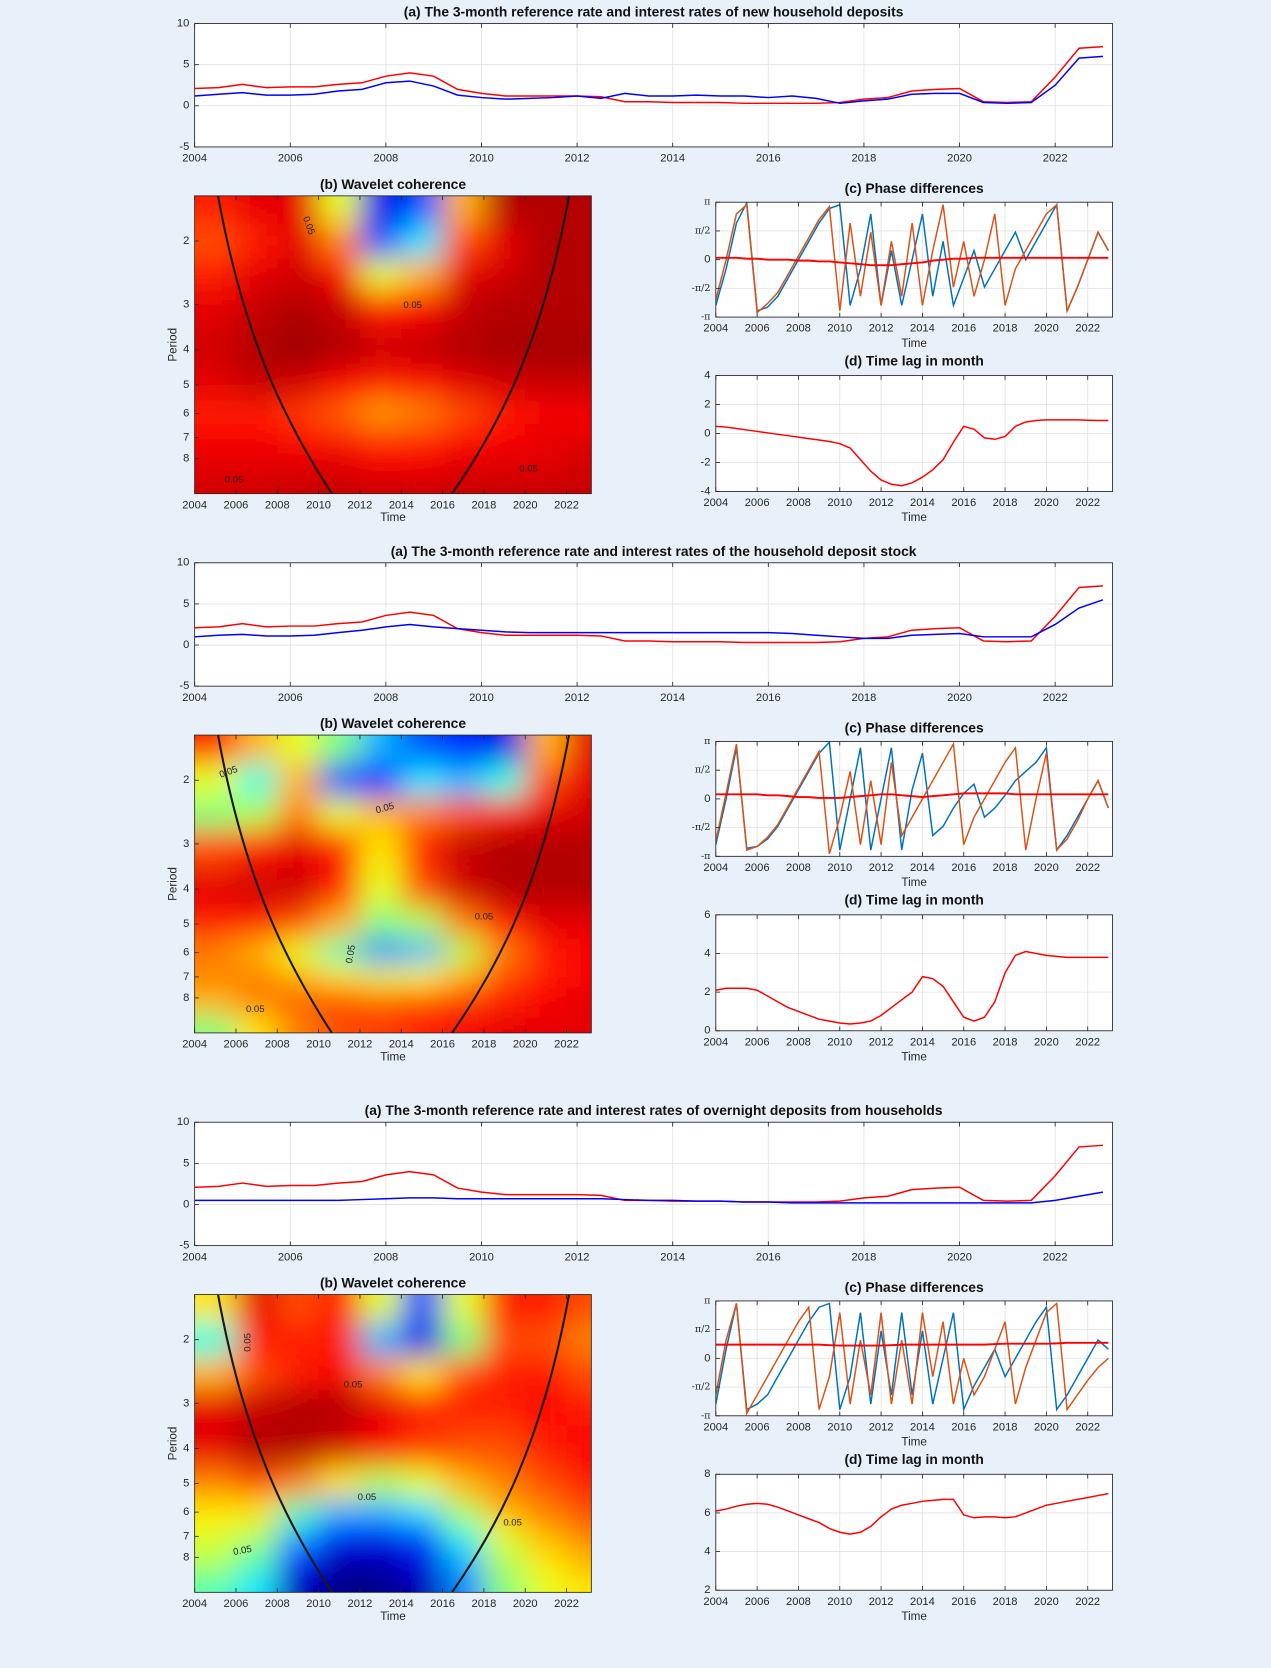 This screenshot has height=1668, width=1271. I want to click on y-tick-label: 0, so click(707, 799).